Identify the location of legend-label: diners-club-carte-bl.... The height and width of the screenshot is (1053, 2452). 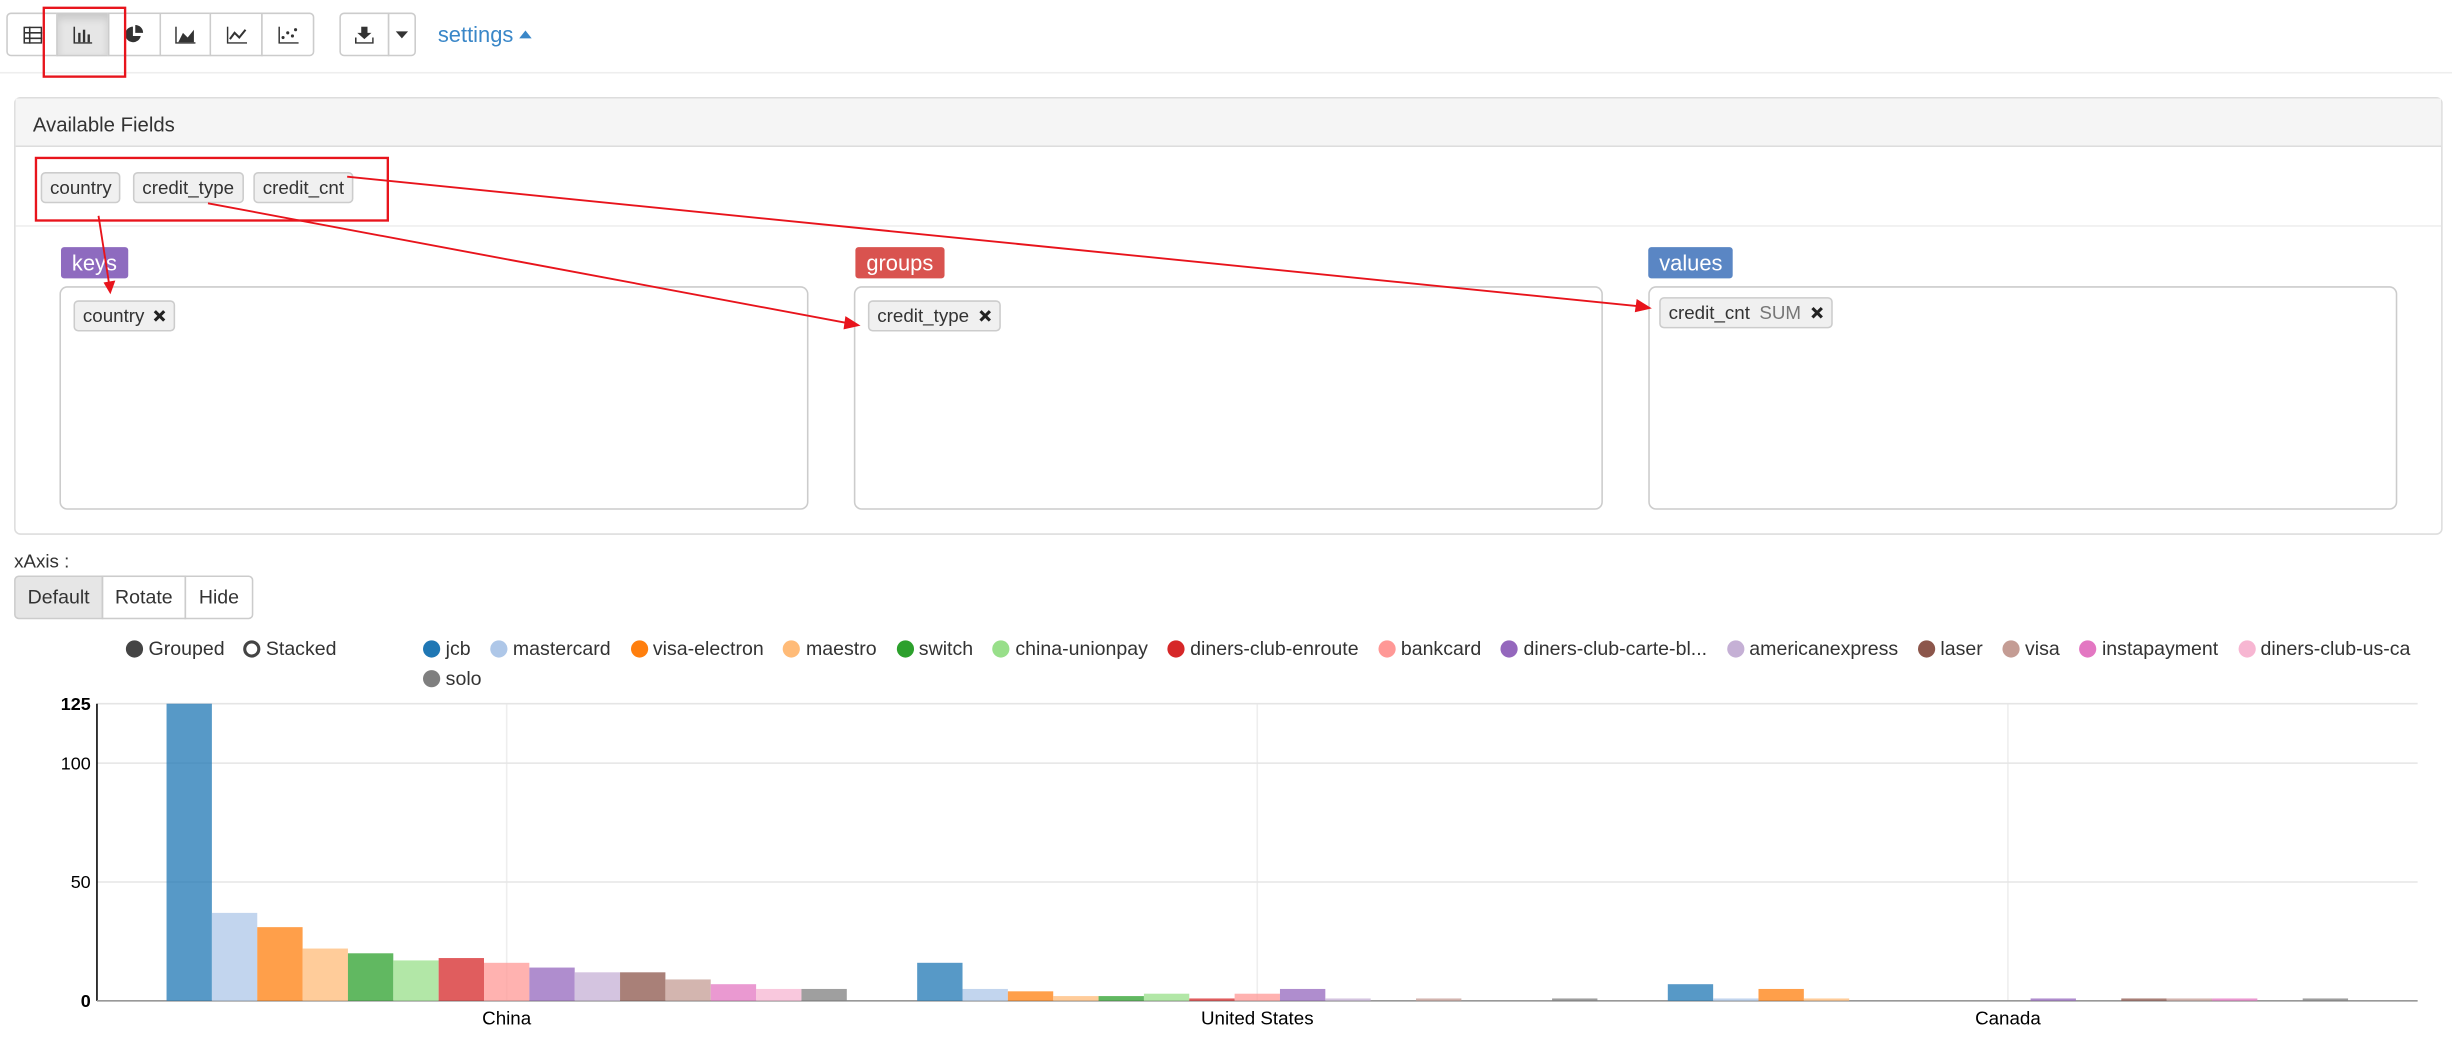
(1615, 649).